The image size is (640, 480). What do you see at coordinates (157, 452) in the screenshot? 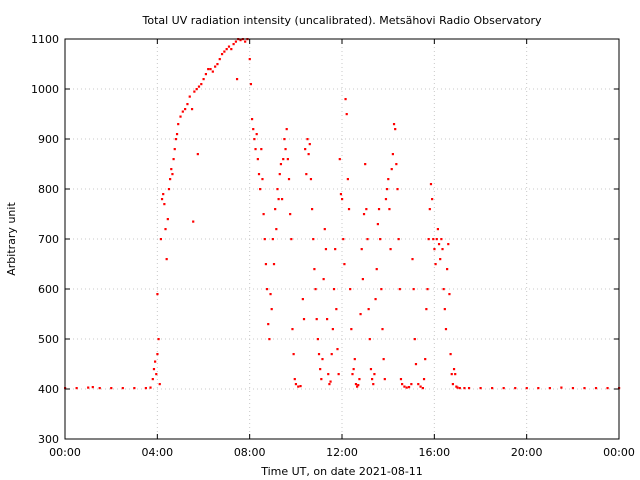
I see `x-tick-label: 04:00` at bounding box center [157, 452].